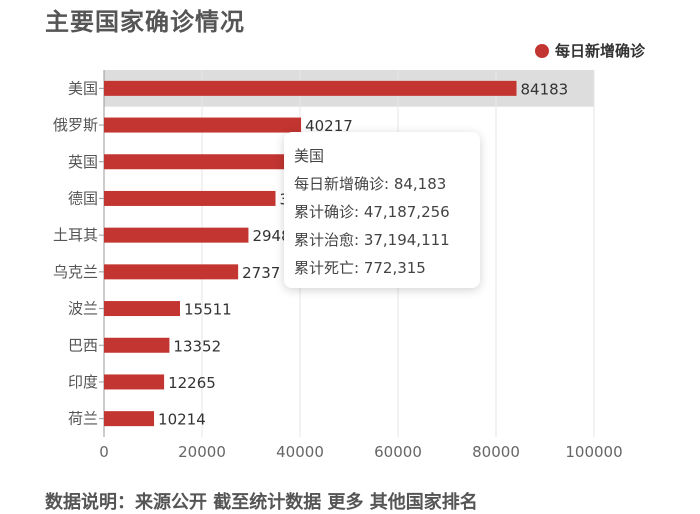 This screenshot has width=700, height=514. I want to click on category-label: 土耳其, so click(75, 235).